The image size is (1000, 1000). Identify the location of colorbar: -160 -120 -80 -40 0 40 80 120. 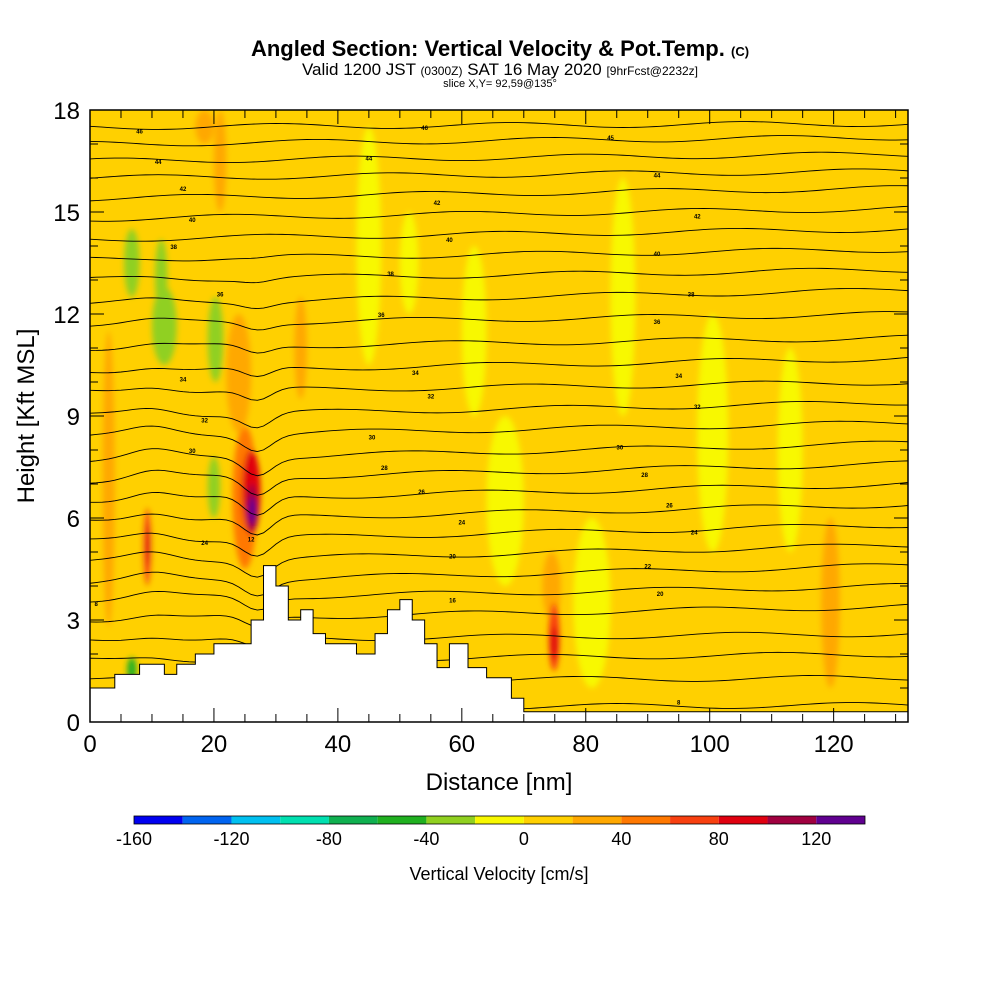
(491, 832).